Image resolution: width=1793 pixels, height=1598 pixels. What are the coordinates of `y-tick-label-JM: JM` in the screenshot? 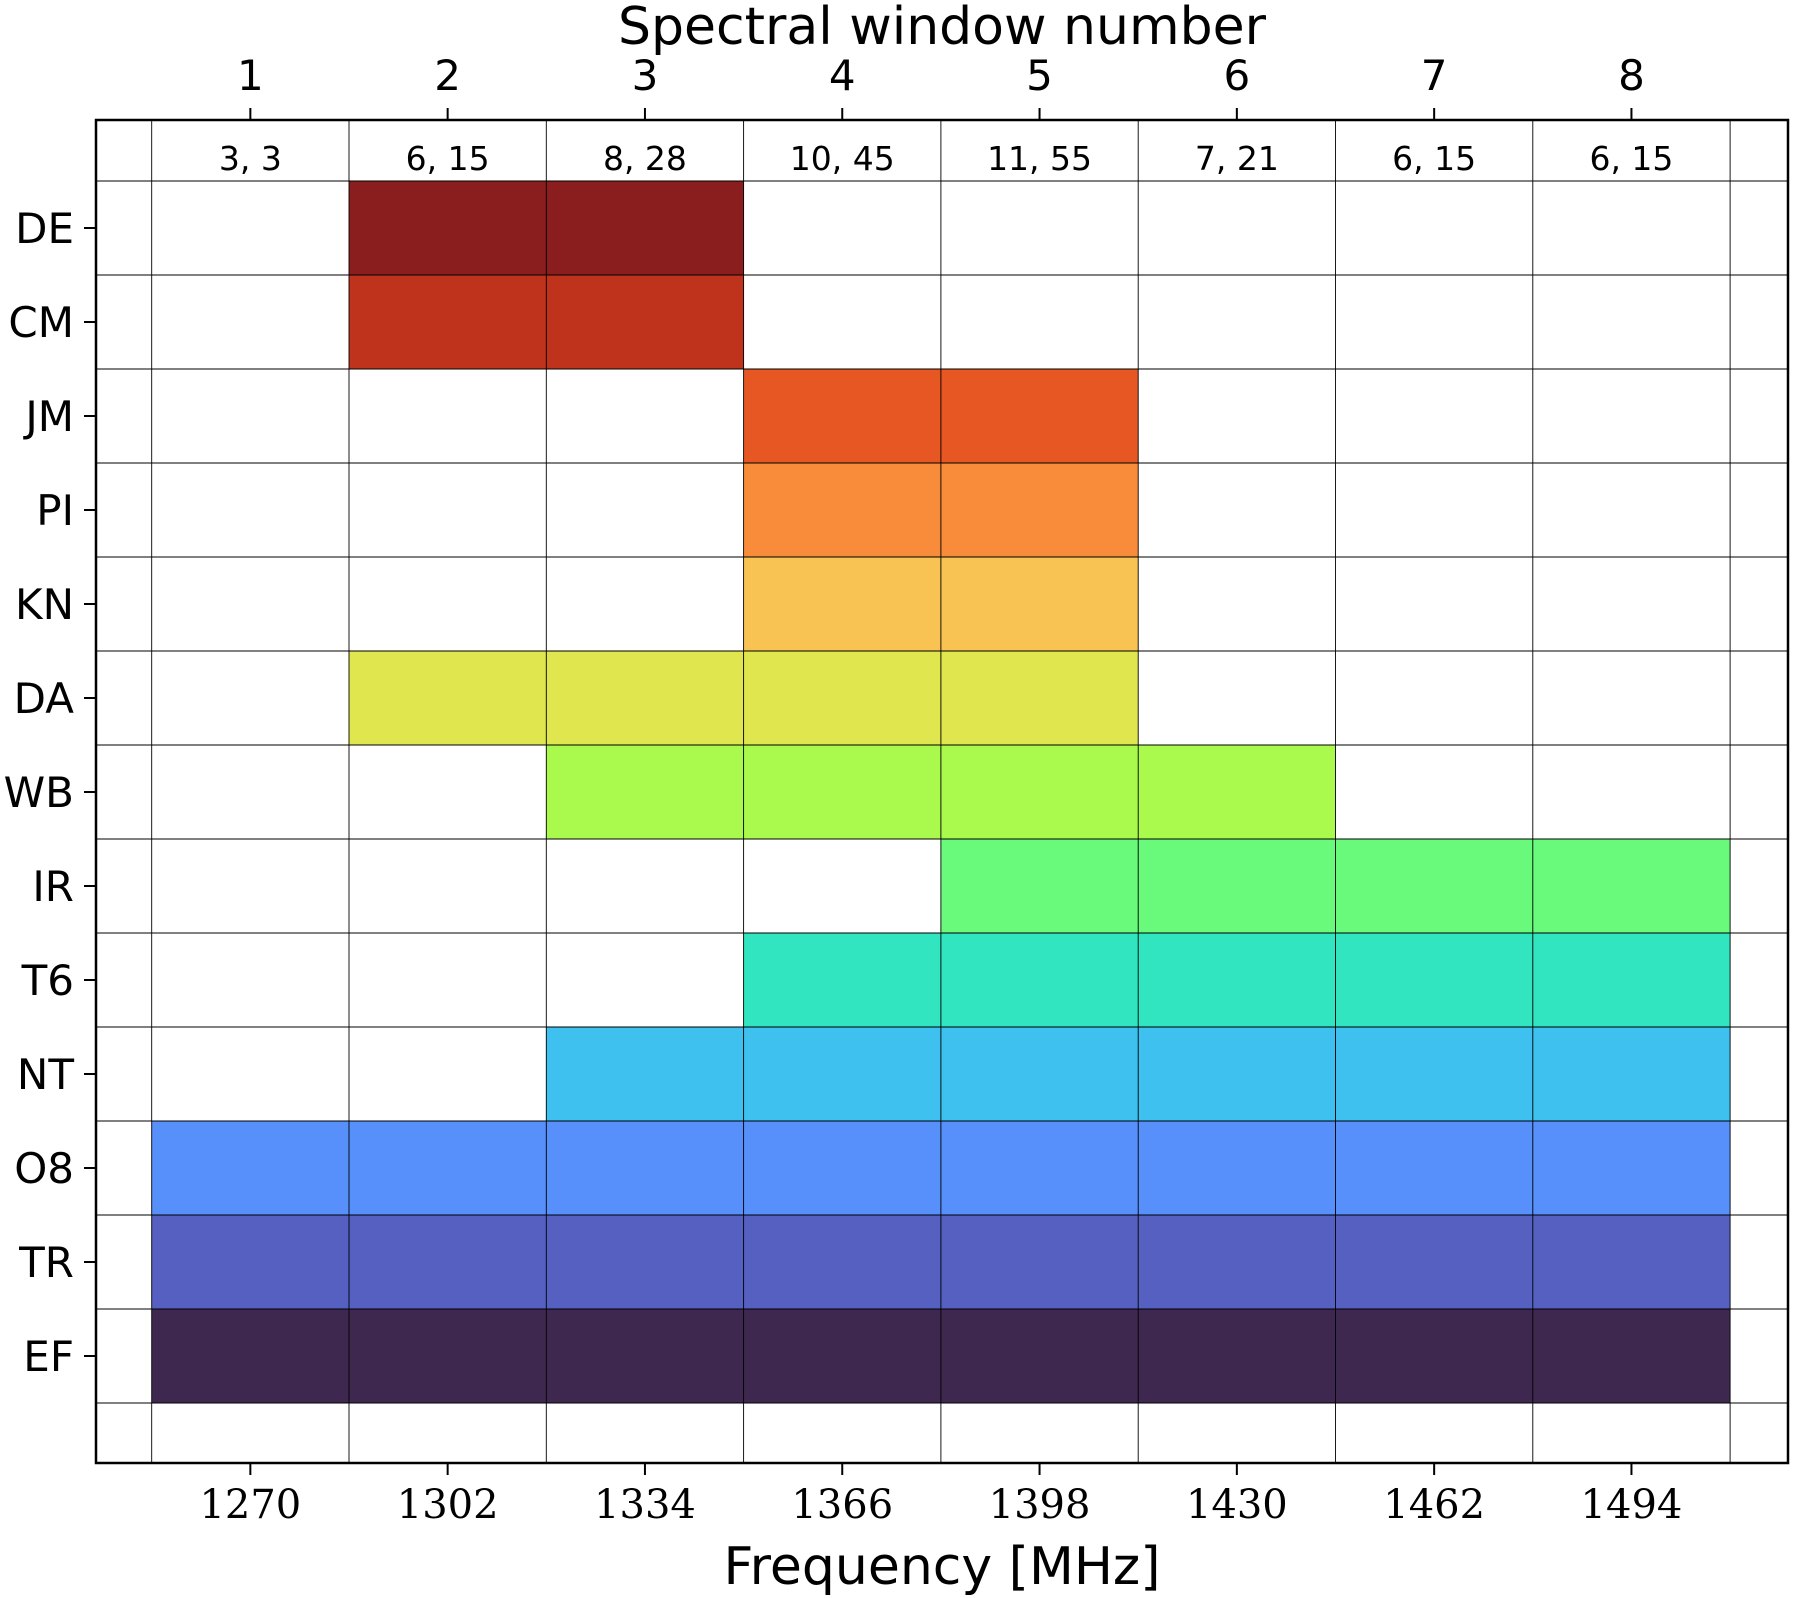 It's located at (48, 416).